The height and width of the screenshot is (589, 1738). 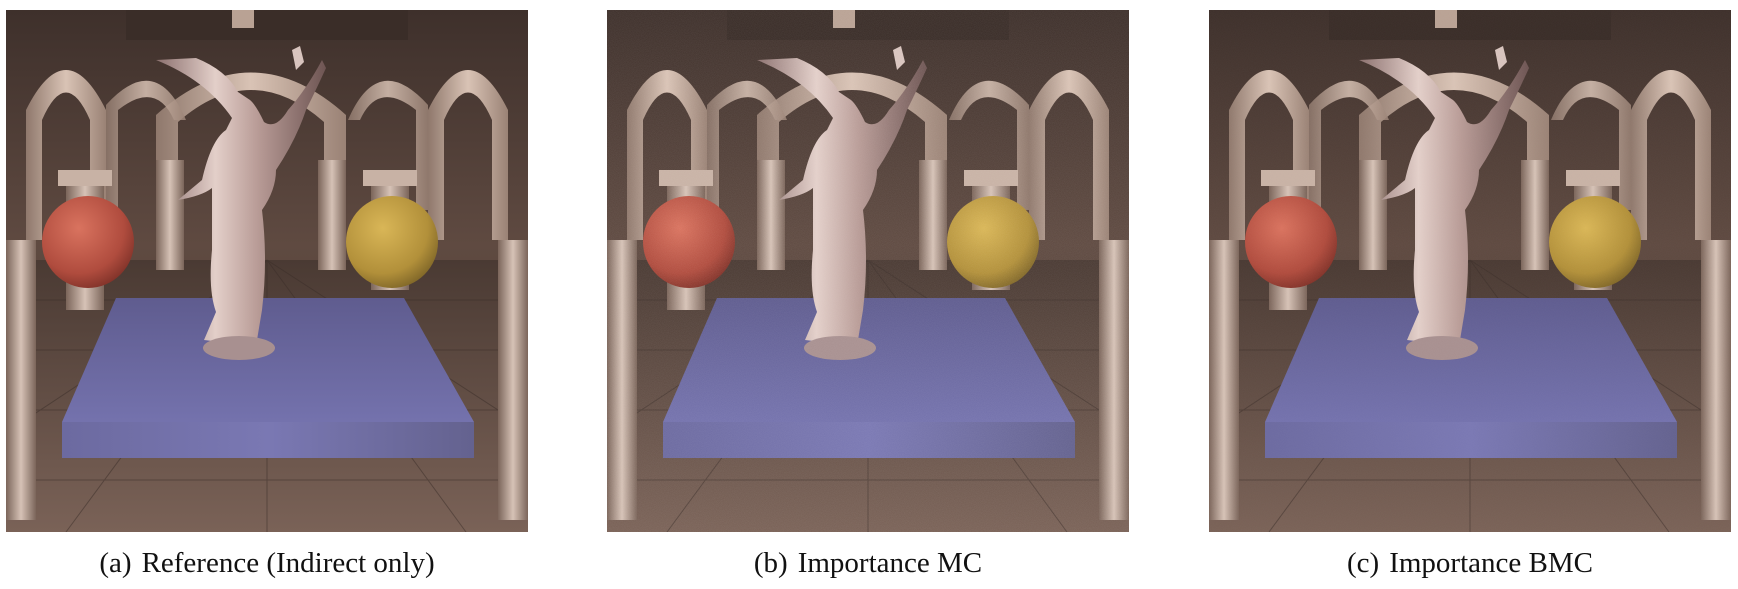 What do you see at coordinates (1363, 563) in the screenshot?
I see `caption-label: (c)` at bounding box center [1363, 563].